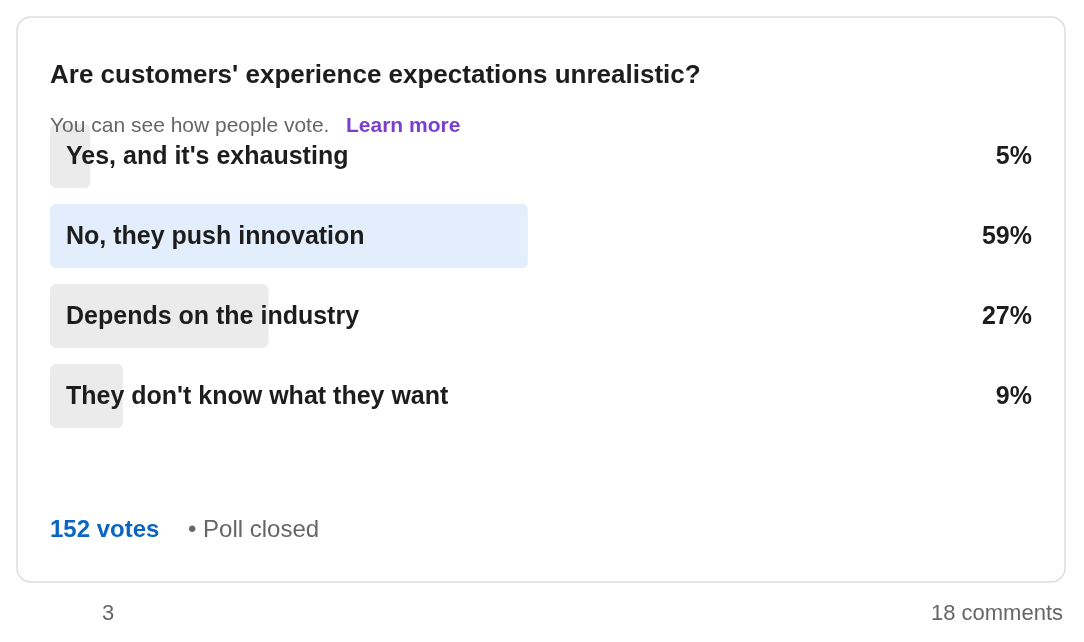  What do you see at coordinates (375, 74) in the screenshot?
I see `chart-title: Are customers' experience expectations unrealistic?` at bounding box center [375, 74].